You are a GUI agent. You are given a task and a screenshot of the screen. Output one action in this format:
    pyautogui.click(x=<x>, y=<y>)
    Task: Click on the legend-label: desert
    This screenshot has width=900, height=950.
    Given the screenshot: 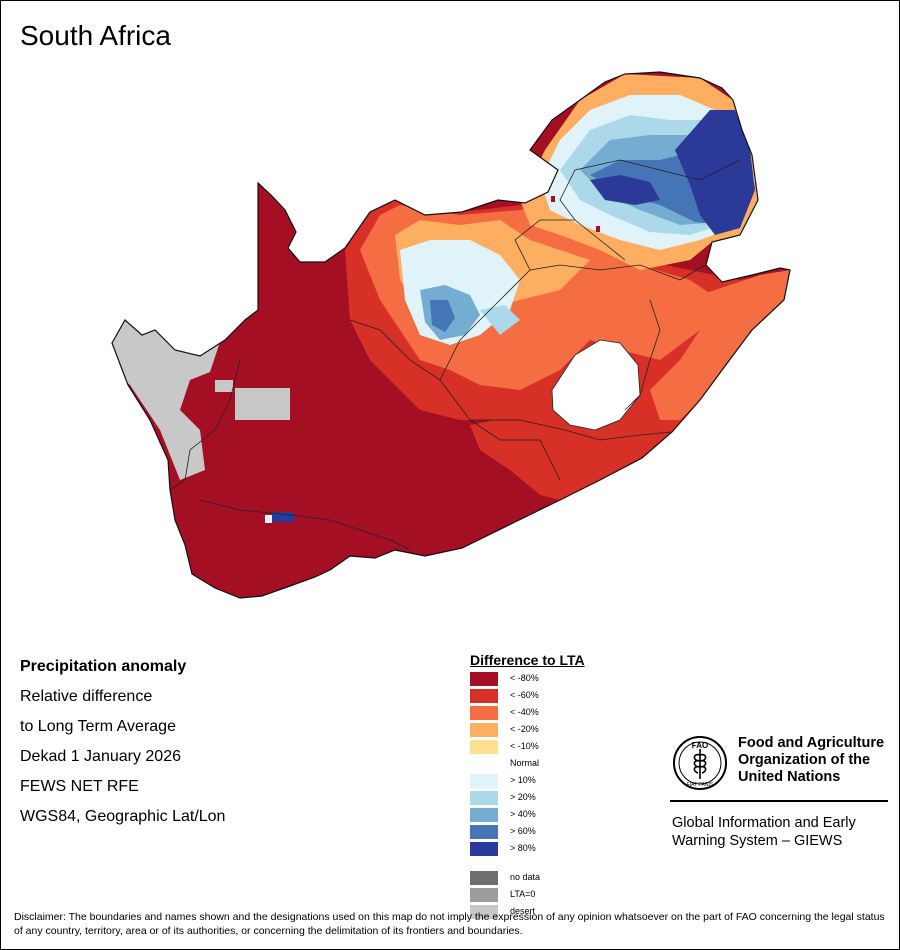 What is the action you would take?
    pyautogui.click(x=523, y=911)
    